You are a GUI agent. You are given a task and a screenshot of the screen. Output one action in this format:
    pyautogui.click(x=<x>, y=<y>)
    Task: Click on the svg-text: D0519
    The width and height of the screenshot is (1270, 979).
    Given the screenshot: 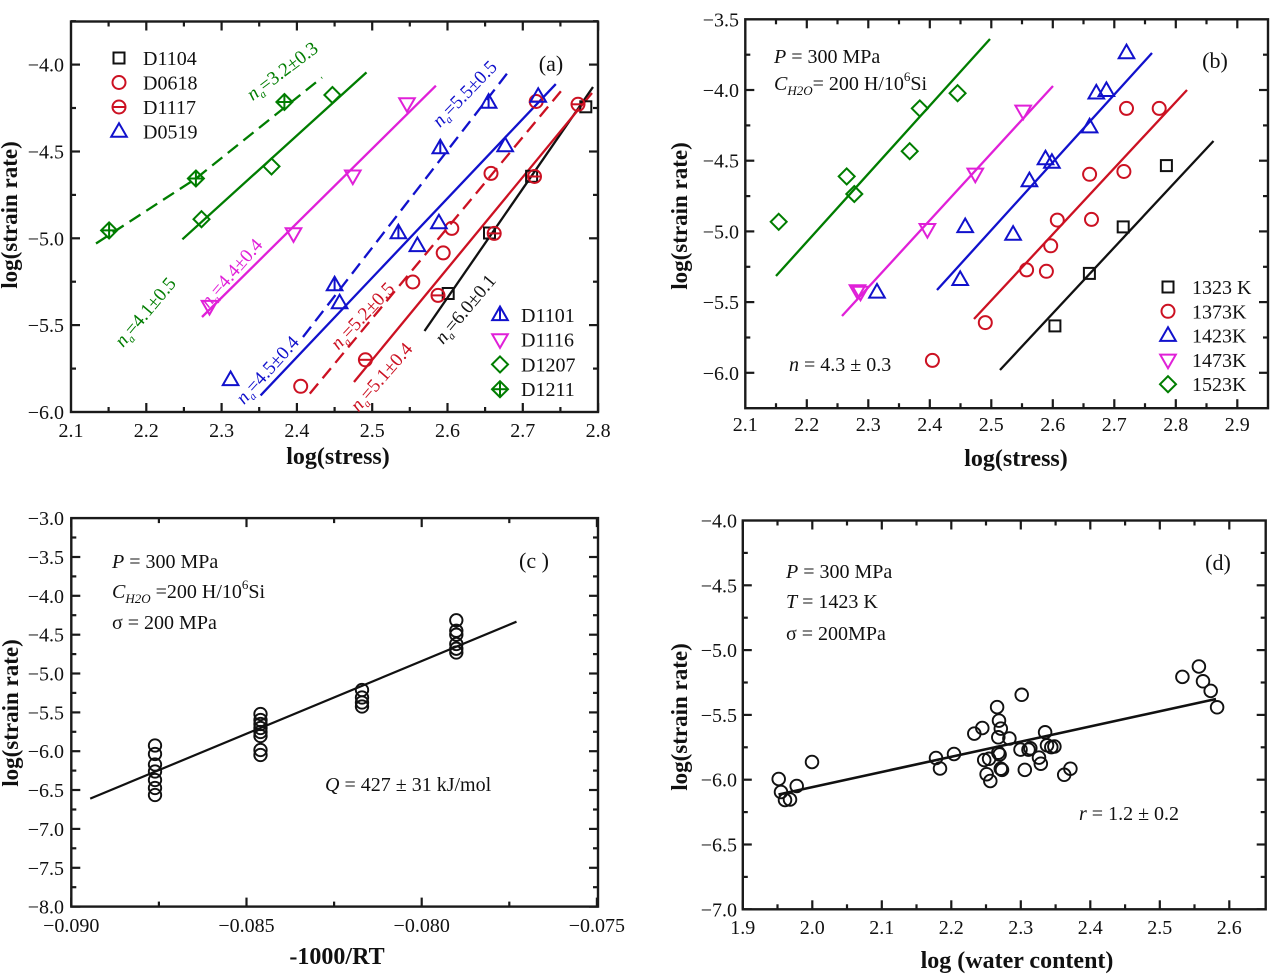 What is the action you would take?
    pyautogui.click(x=170, y=133)
    